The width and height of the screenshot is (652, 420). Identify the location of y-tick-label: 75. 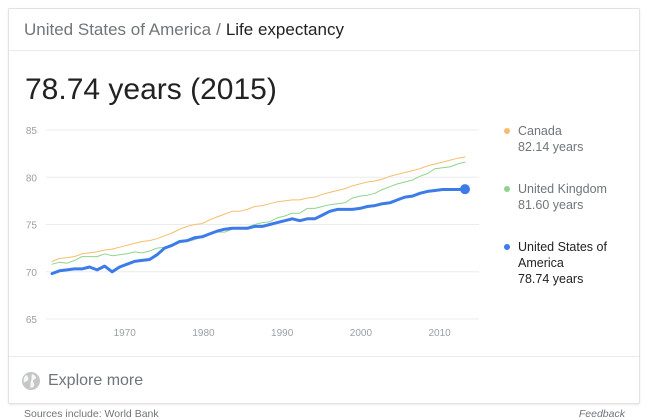
(32, 226).